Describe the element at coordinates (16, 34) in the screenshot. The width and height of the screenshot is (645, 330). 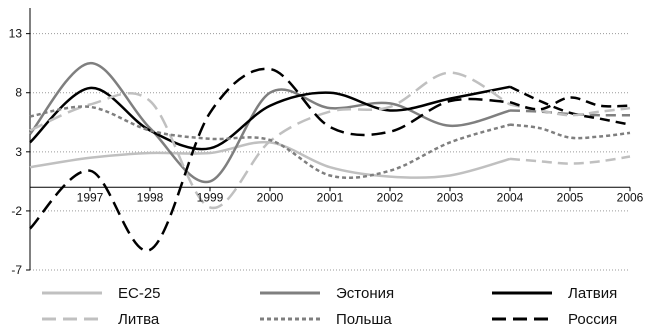
I see `y-tick-label: 13` at that location.